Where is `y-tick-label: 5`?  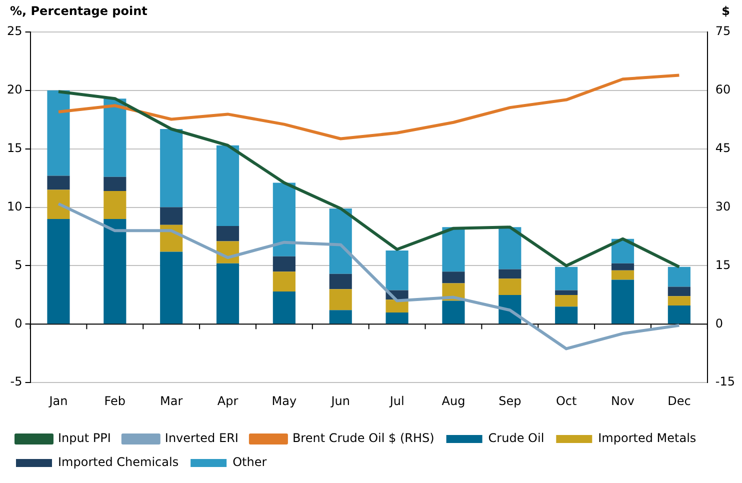 y-tick-label: 5 is located at coordinates (18, 265).